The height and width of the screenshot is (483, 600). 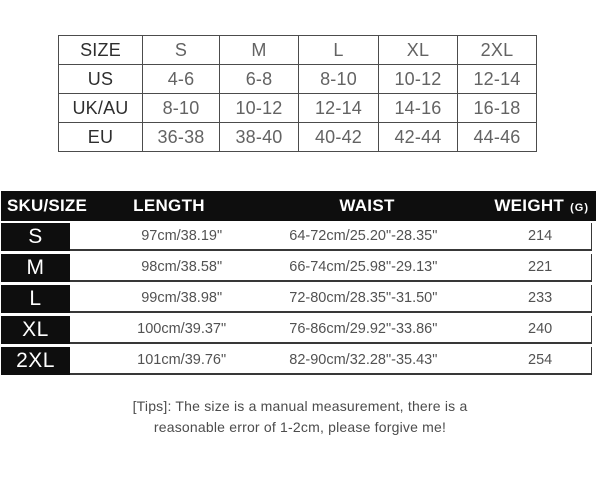 I want to click on sku-row-values: 98cm/38.58" 66-74cm/25.98"-29.13" 221, so click(x=331, y=268).